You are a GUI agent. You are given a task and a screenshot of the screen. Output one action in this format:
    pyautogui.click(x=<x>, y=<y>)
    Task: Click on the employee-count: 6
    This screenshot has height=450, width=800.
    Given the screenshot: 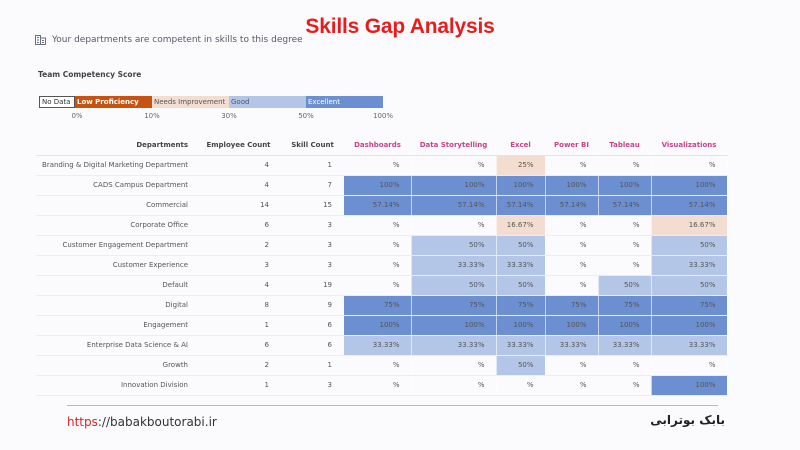 What is the action you would take?
    pyautogui.click(x=238, y=225)
    